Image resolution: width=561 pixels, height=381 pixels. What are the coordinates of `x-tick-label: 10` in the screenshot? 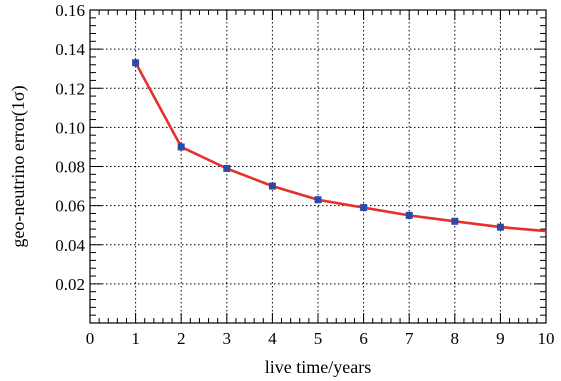 It's located at (546, 338).